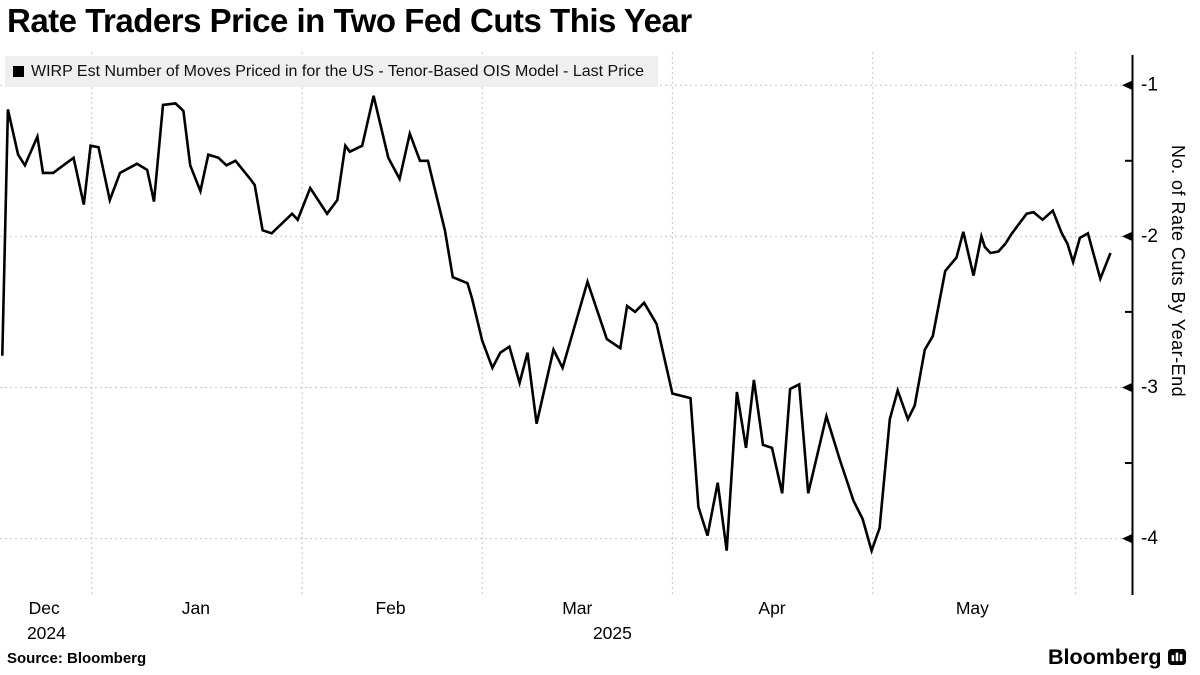 Image resolution: width=1200 pixels, height=675 pixels. Describe the element at coordinates (1149, 538) in the screenshot. I see `y-tick-label: -4` at that location.